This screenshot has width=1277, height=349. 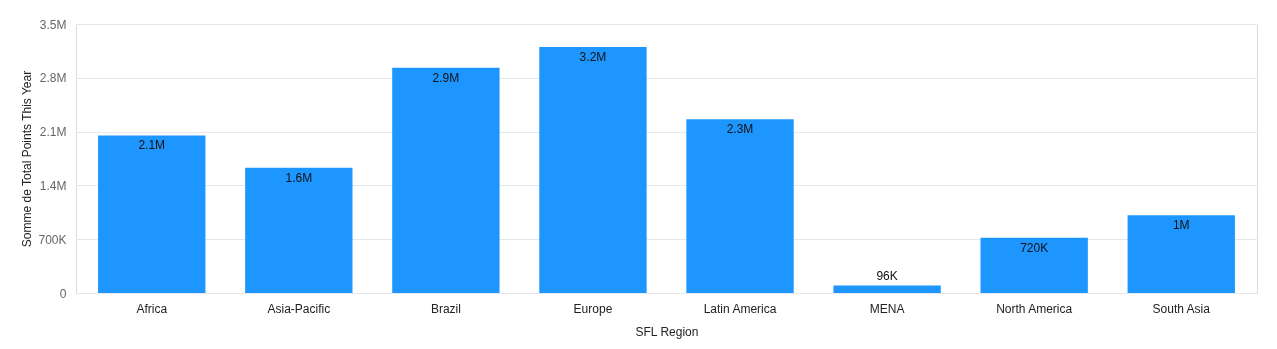 What do you see at coordinates (446, 77) in the screenshot?
I see `data-label: 2.9M` at bounding box center [446, 77].